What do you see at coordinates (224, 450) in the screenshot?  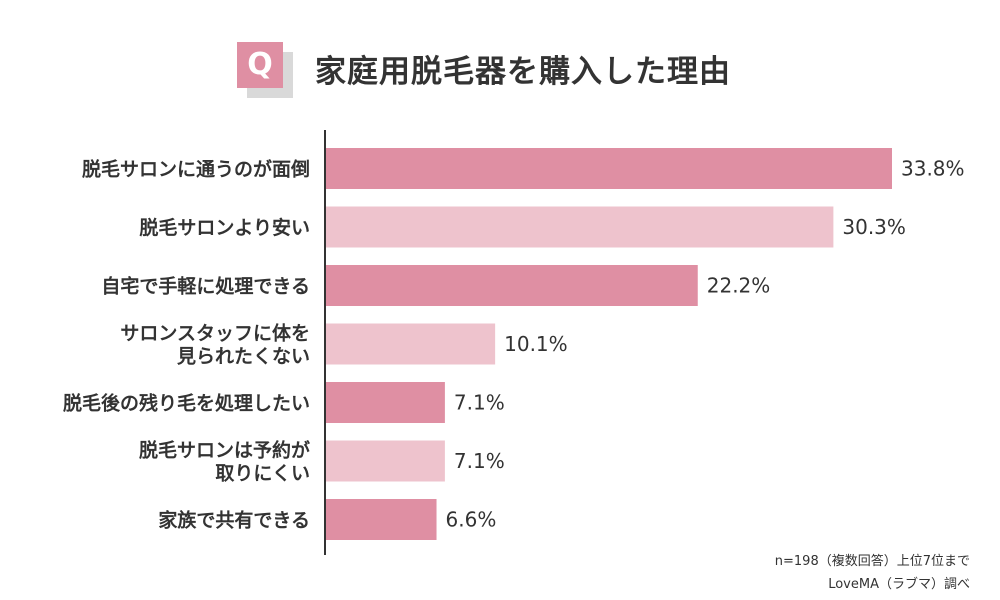 I see `category-label-6-line-1: 脱毛サロンは予約が` at bounding box center [224, 450].